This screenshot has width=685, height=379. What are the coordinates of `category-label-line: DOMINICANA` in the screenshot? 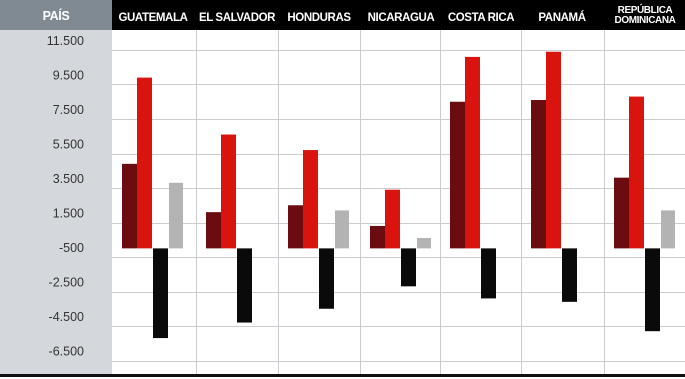 It's located at (645, 20).